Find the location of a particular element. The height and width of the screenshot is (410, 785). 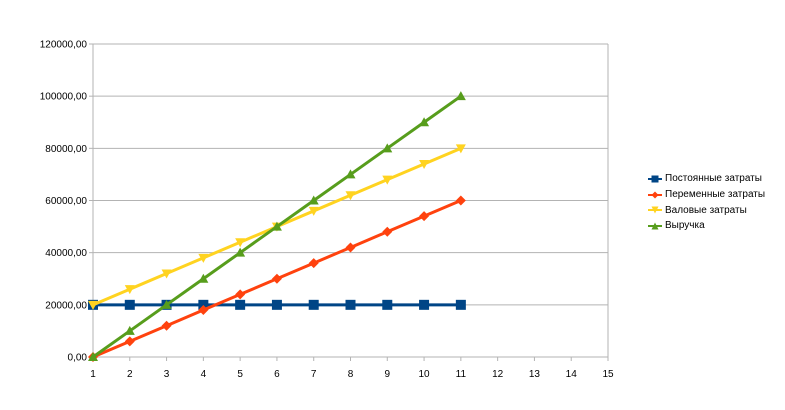

x-tick-label: 2 is located at coordinates (130, 374).